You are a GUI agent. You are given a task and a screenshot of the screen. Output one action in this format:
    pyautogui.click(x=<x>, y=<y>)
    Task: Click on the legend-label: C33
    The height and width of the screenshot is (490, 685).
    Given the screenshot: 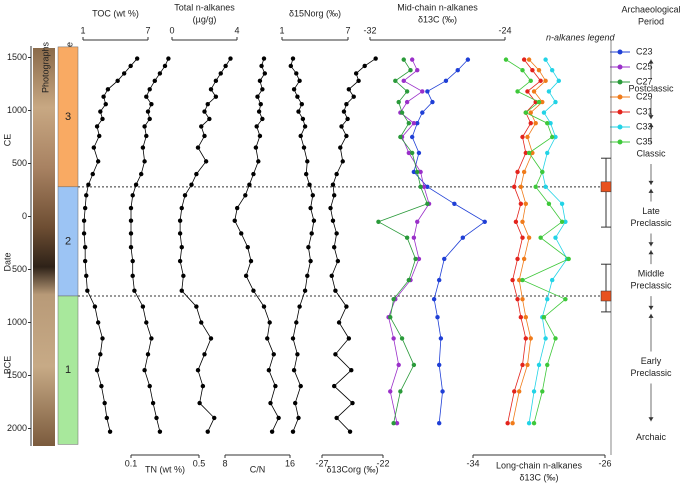 What is the action you would take?
    pyautogui.click(x=644, y=126)
    